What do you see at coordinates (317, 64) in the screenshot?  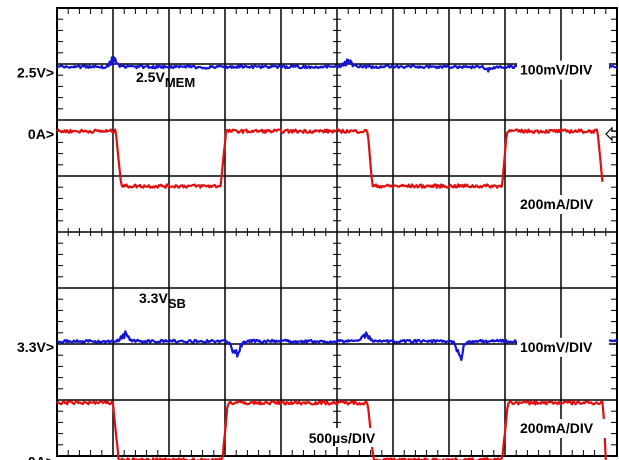 I see `trace-v1` at bounding box center [317, 64].